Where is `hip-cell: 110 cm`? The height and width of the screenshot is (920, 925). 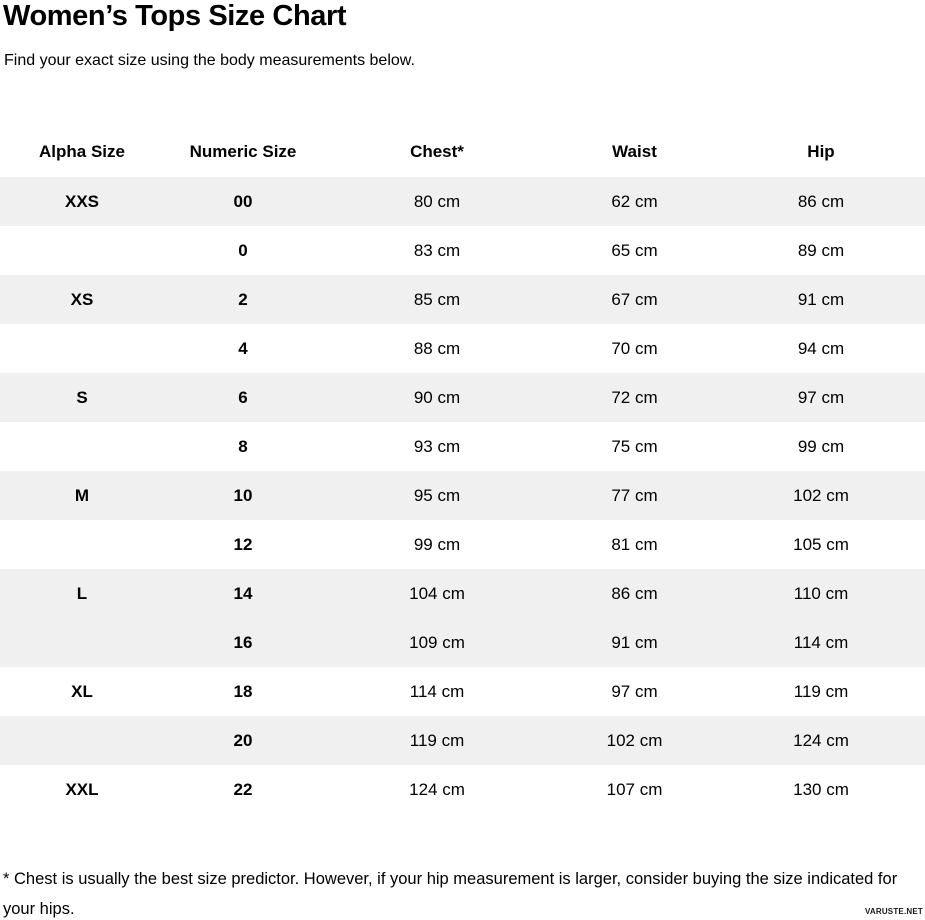
hip-cell: 110 cm is located at coordinates (821, 593).